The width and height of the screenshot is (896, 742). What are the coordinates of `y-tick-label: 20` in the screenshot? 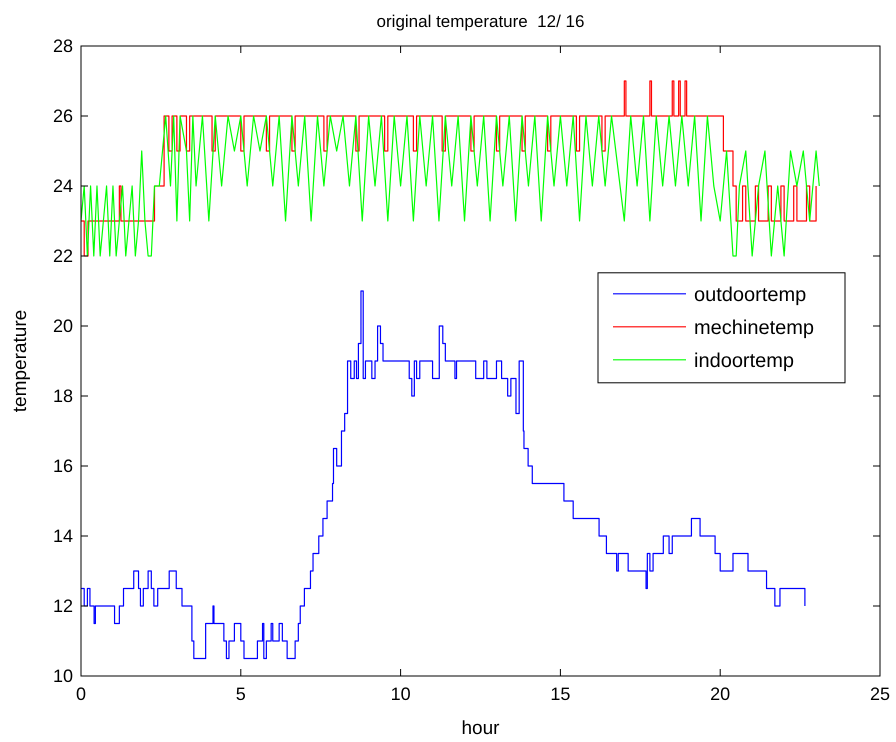 It's located at (62, 326).